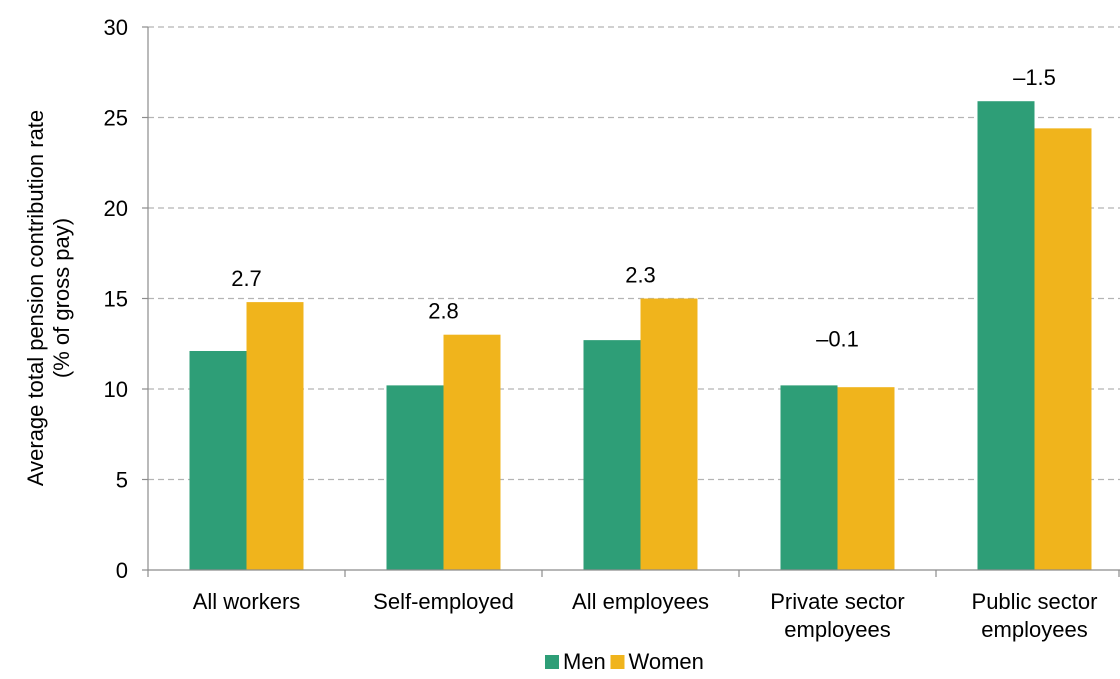 This screenshot has width=1120, height=679. I want to click on category-label-line: All workers, so click(247, 601).